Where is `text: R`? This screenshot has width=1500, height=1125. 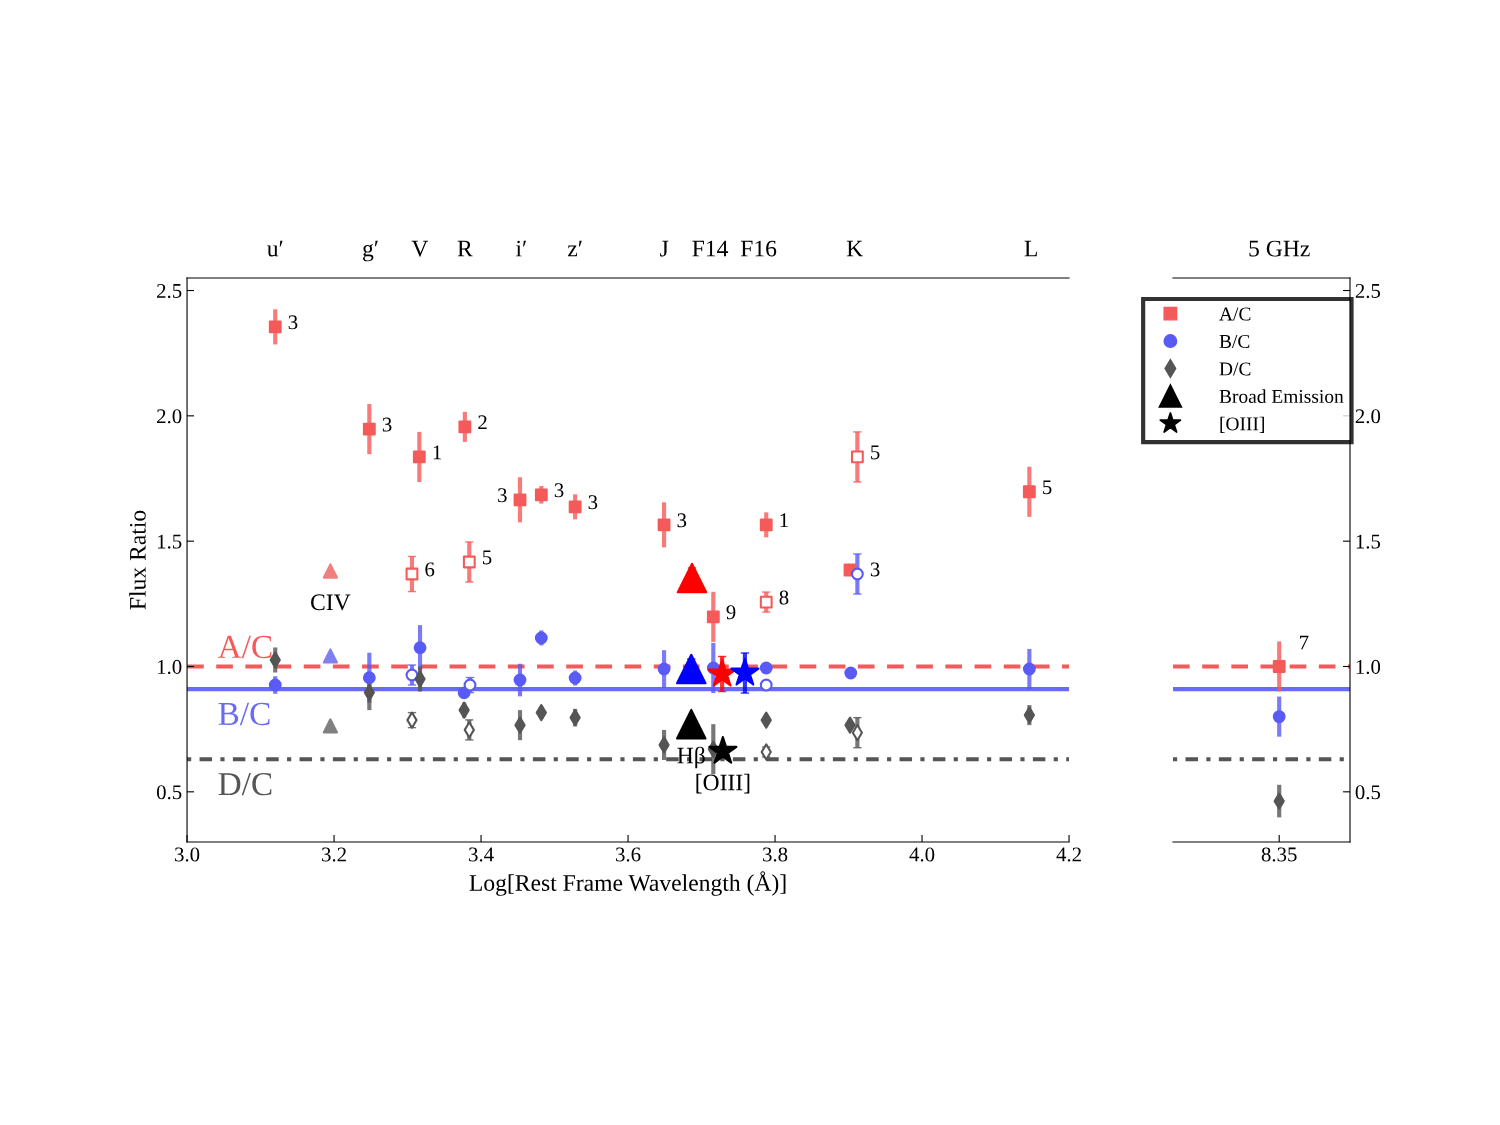 text: R is located at coordinates (465, 248).